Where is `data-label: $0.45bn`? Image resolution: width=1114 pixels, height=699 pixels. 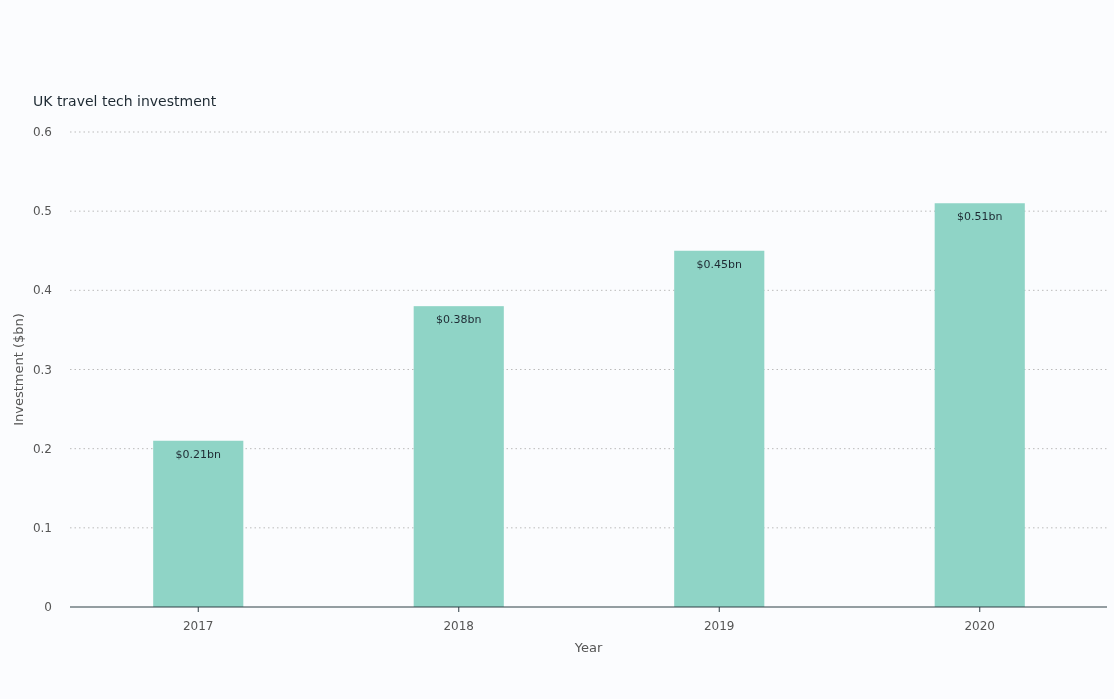 data-label: $0.45bn is located at coordinates (719, 264).